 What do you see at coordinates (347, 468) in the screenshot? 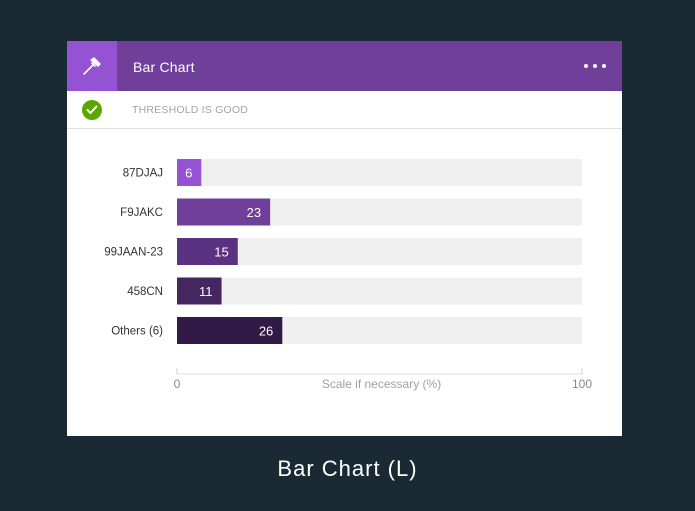
I see `chart-caption: Bar Chart (L)` at bounding box center [347, 468].